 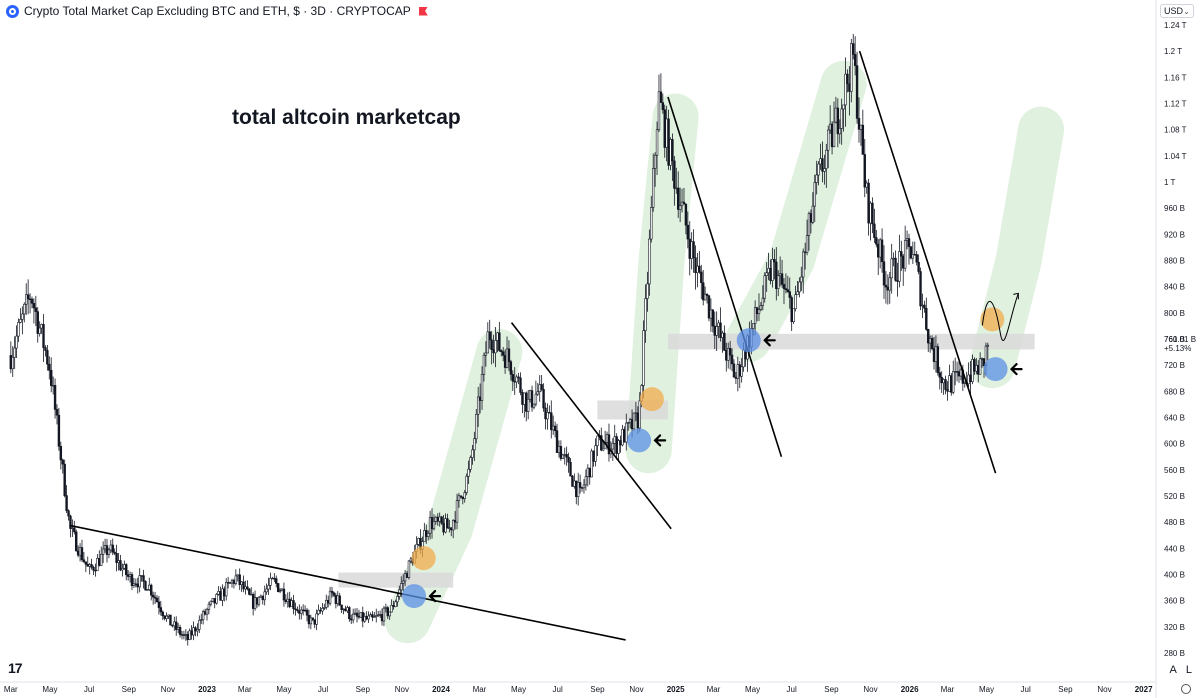 I want to click on currency-selector: USD ⌄, so click(x=1177, y=11).